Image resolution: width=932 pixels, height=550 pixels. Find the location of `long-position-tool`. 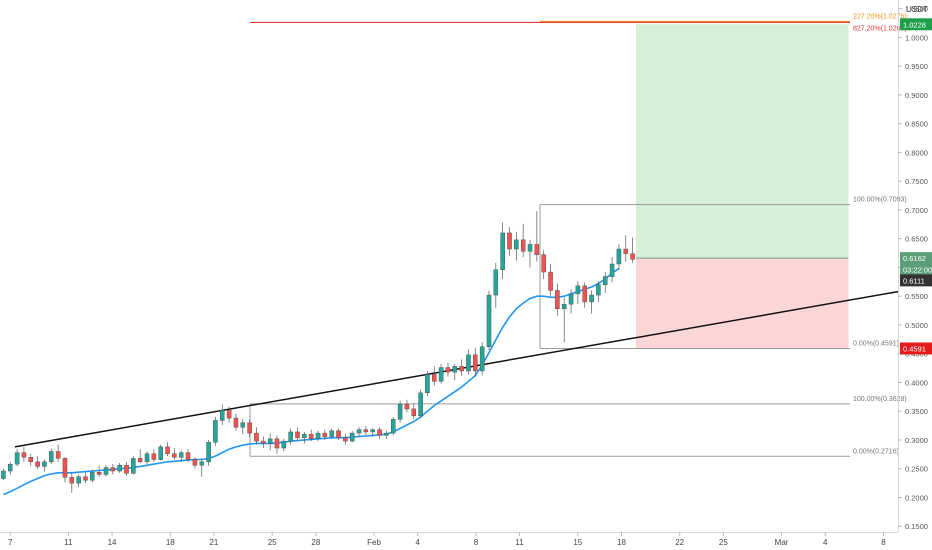

long-position-tool is located at coordinates (742, 186).